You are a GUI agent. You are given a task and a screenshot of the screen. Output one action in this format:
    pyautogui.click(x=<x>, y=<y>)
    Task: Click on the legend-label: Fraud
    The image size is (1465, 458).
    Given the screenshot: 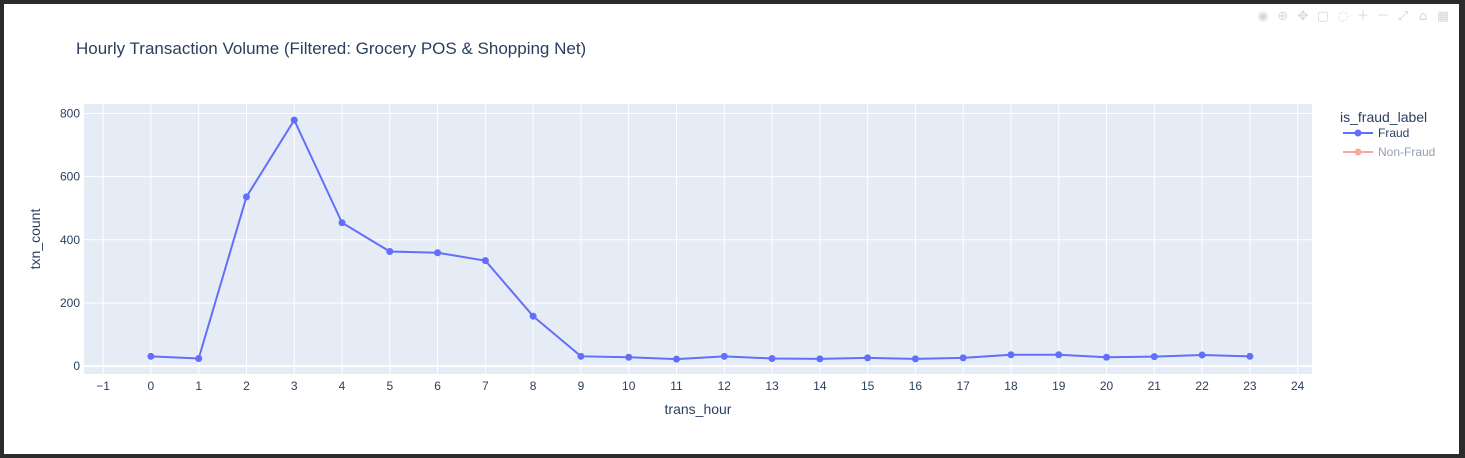 What is the action you would take?
    pyautogui.click(x=1393, y=133)
    